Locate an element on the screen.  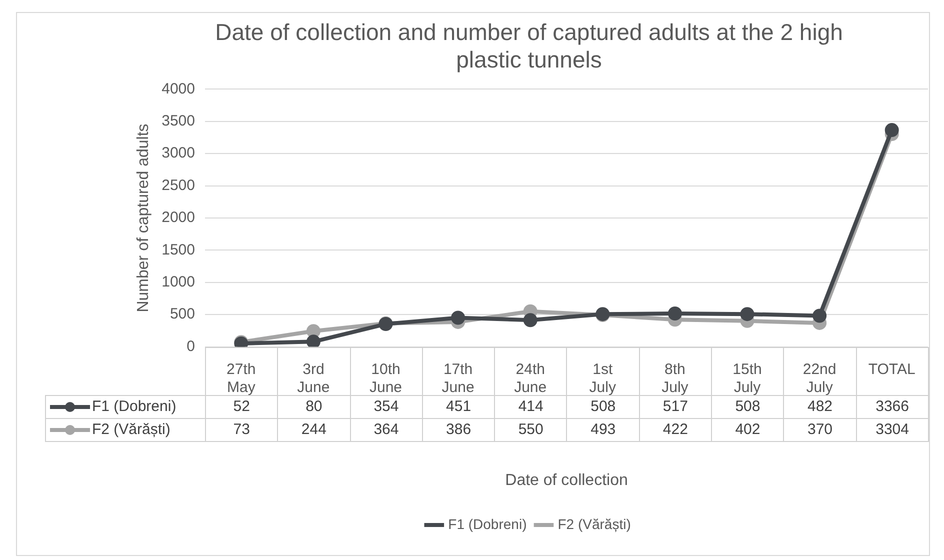
legend-label: F2 (Vărăști) is located at coordinates (126, 430).